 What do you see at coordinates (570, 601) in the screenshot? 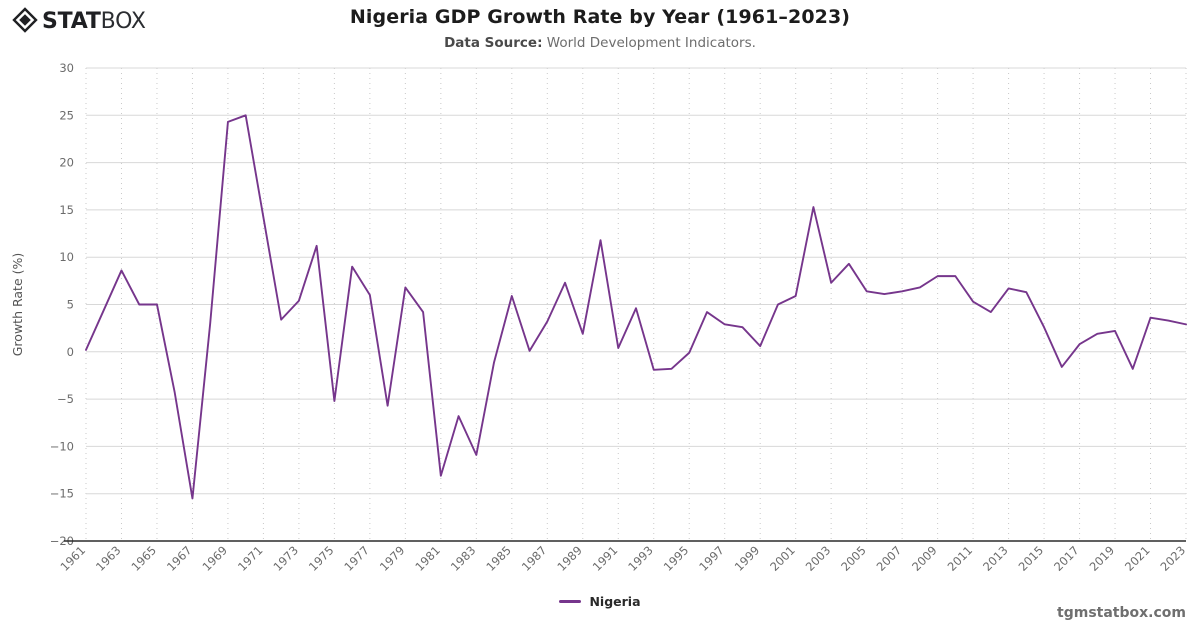
I see `legend-swatch-nigeria` at bounding box center [570, 601].